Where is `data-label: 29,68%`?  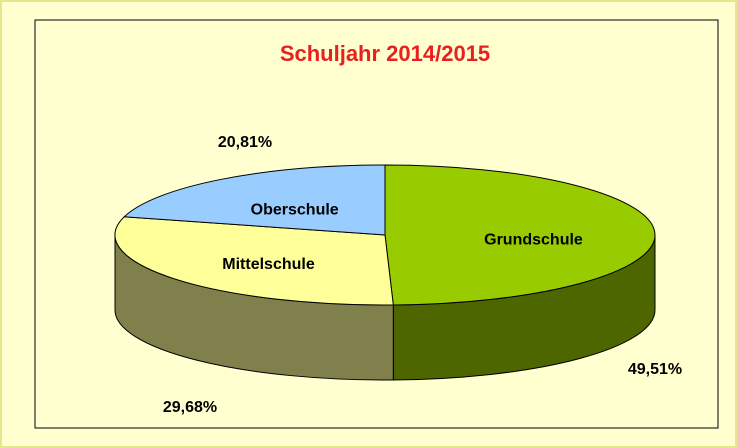 data-label: 29,68% is located at coordinates (190, 407).